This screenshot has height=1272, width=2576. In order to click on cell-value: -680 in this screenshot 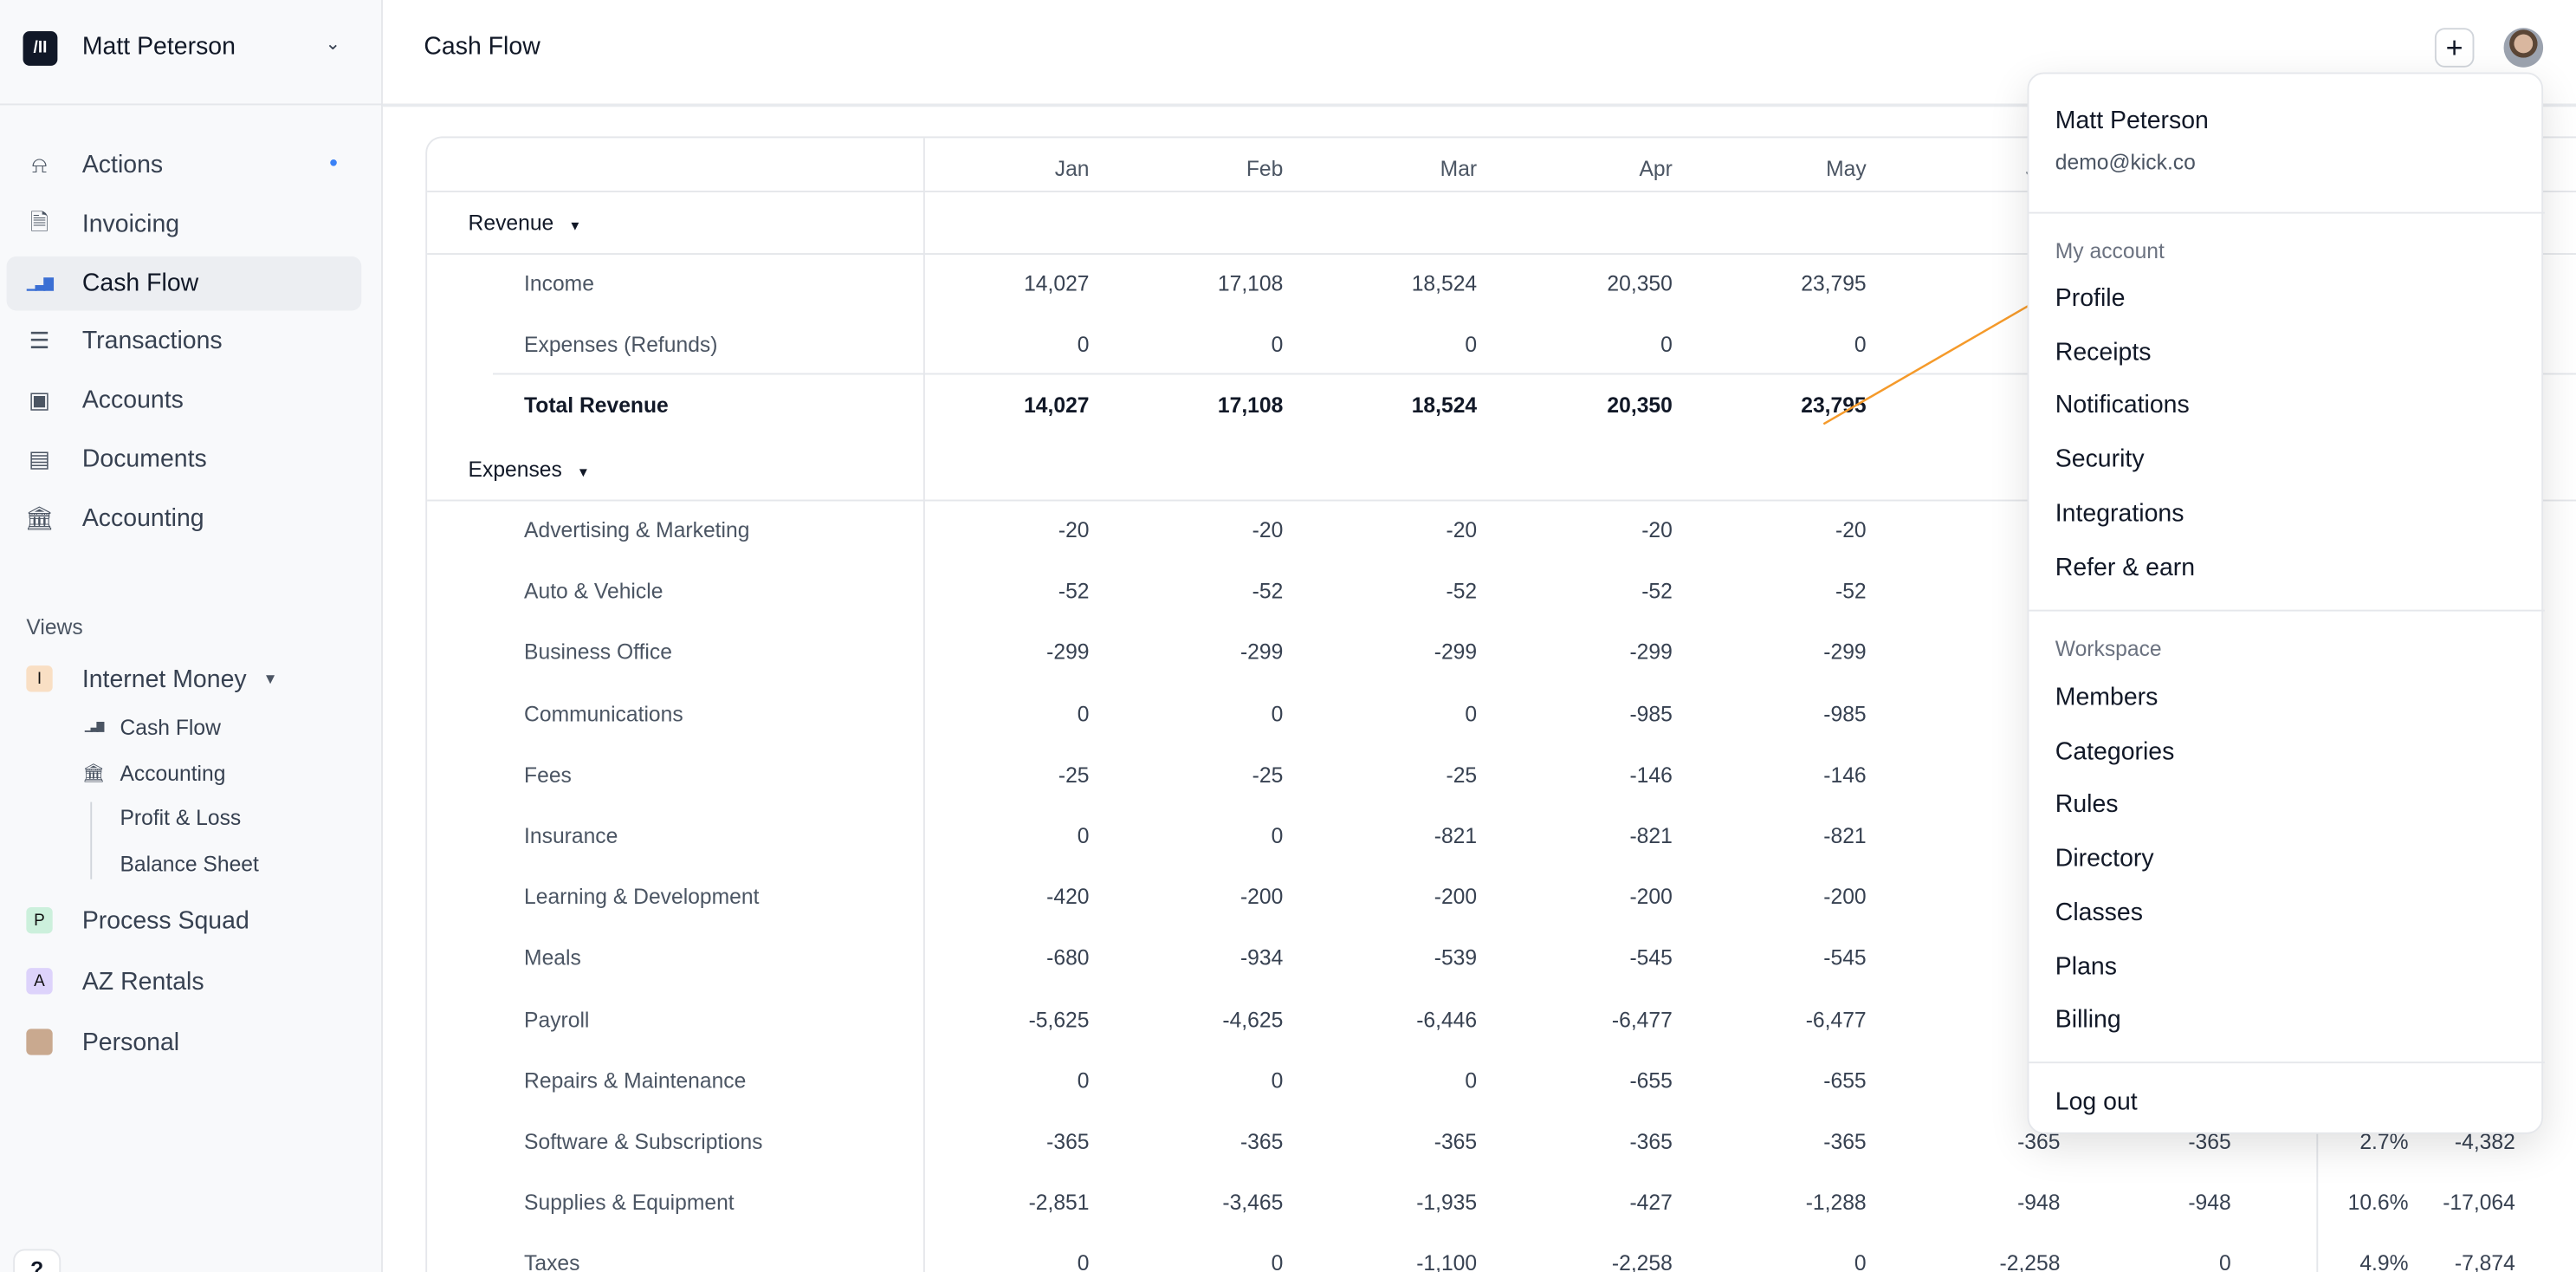, I will do `click(1068, 958)`.